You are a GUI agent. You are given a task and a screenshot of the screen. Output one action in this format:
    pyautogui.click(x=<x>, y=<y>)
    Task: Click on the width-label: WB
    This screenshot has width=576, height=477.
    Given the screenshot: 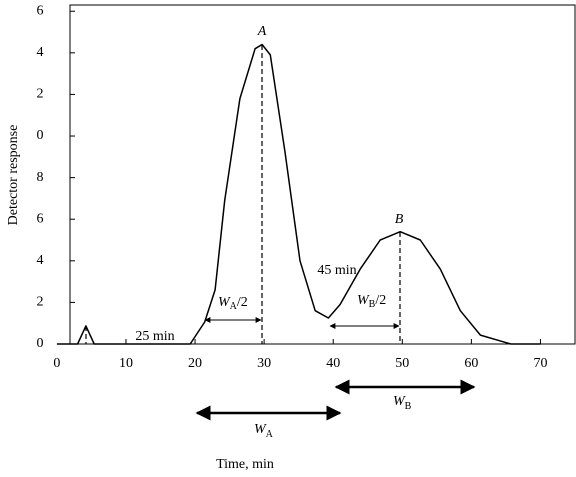 What is the action you would take?
    pyautogui.click(x=402, y=403)
    